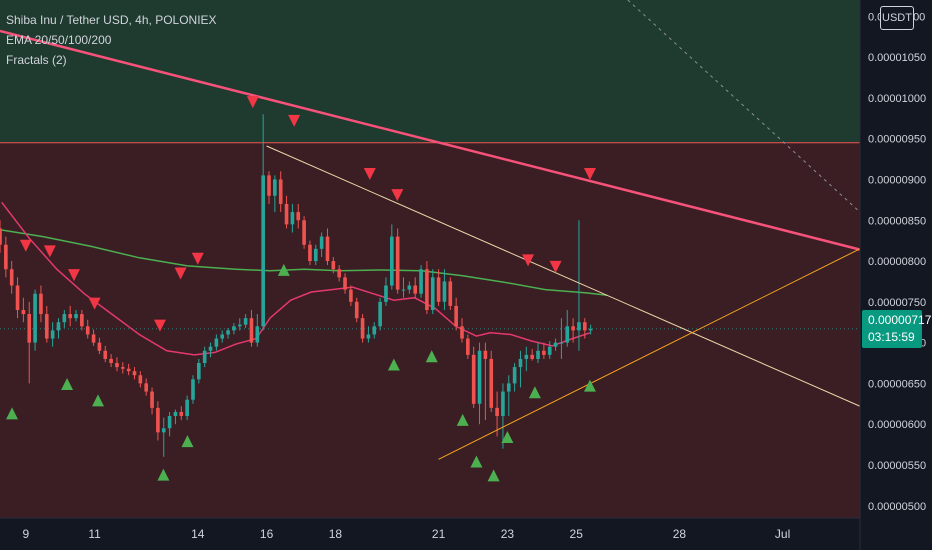 This screenshot has width=932, height=550. Describe the element at coordinates (508, 534) in the screenshot. I see `x-tick-label: 23` at that location.